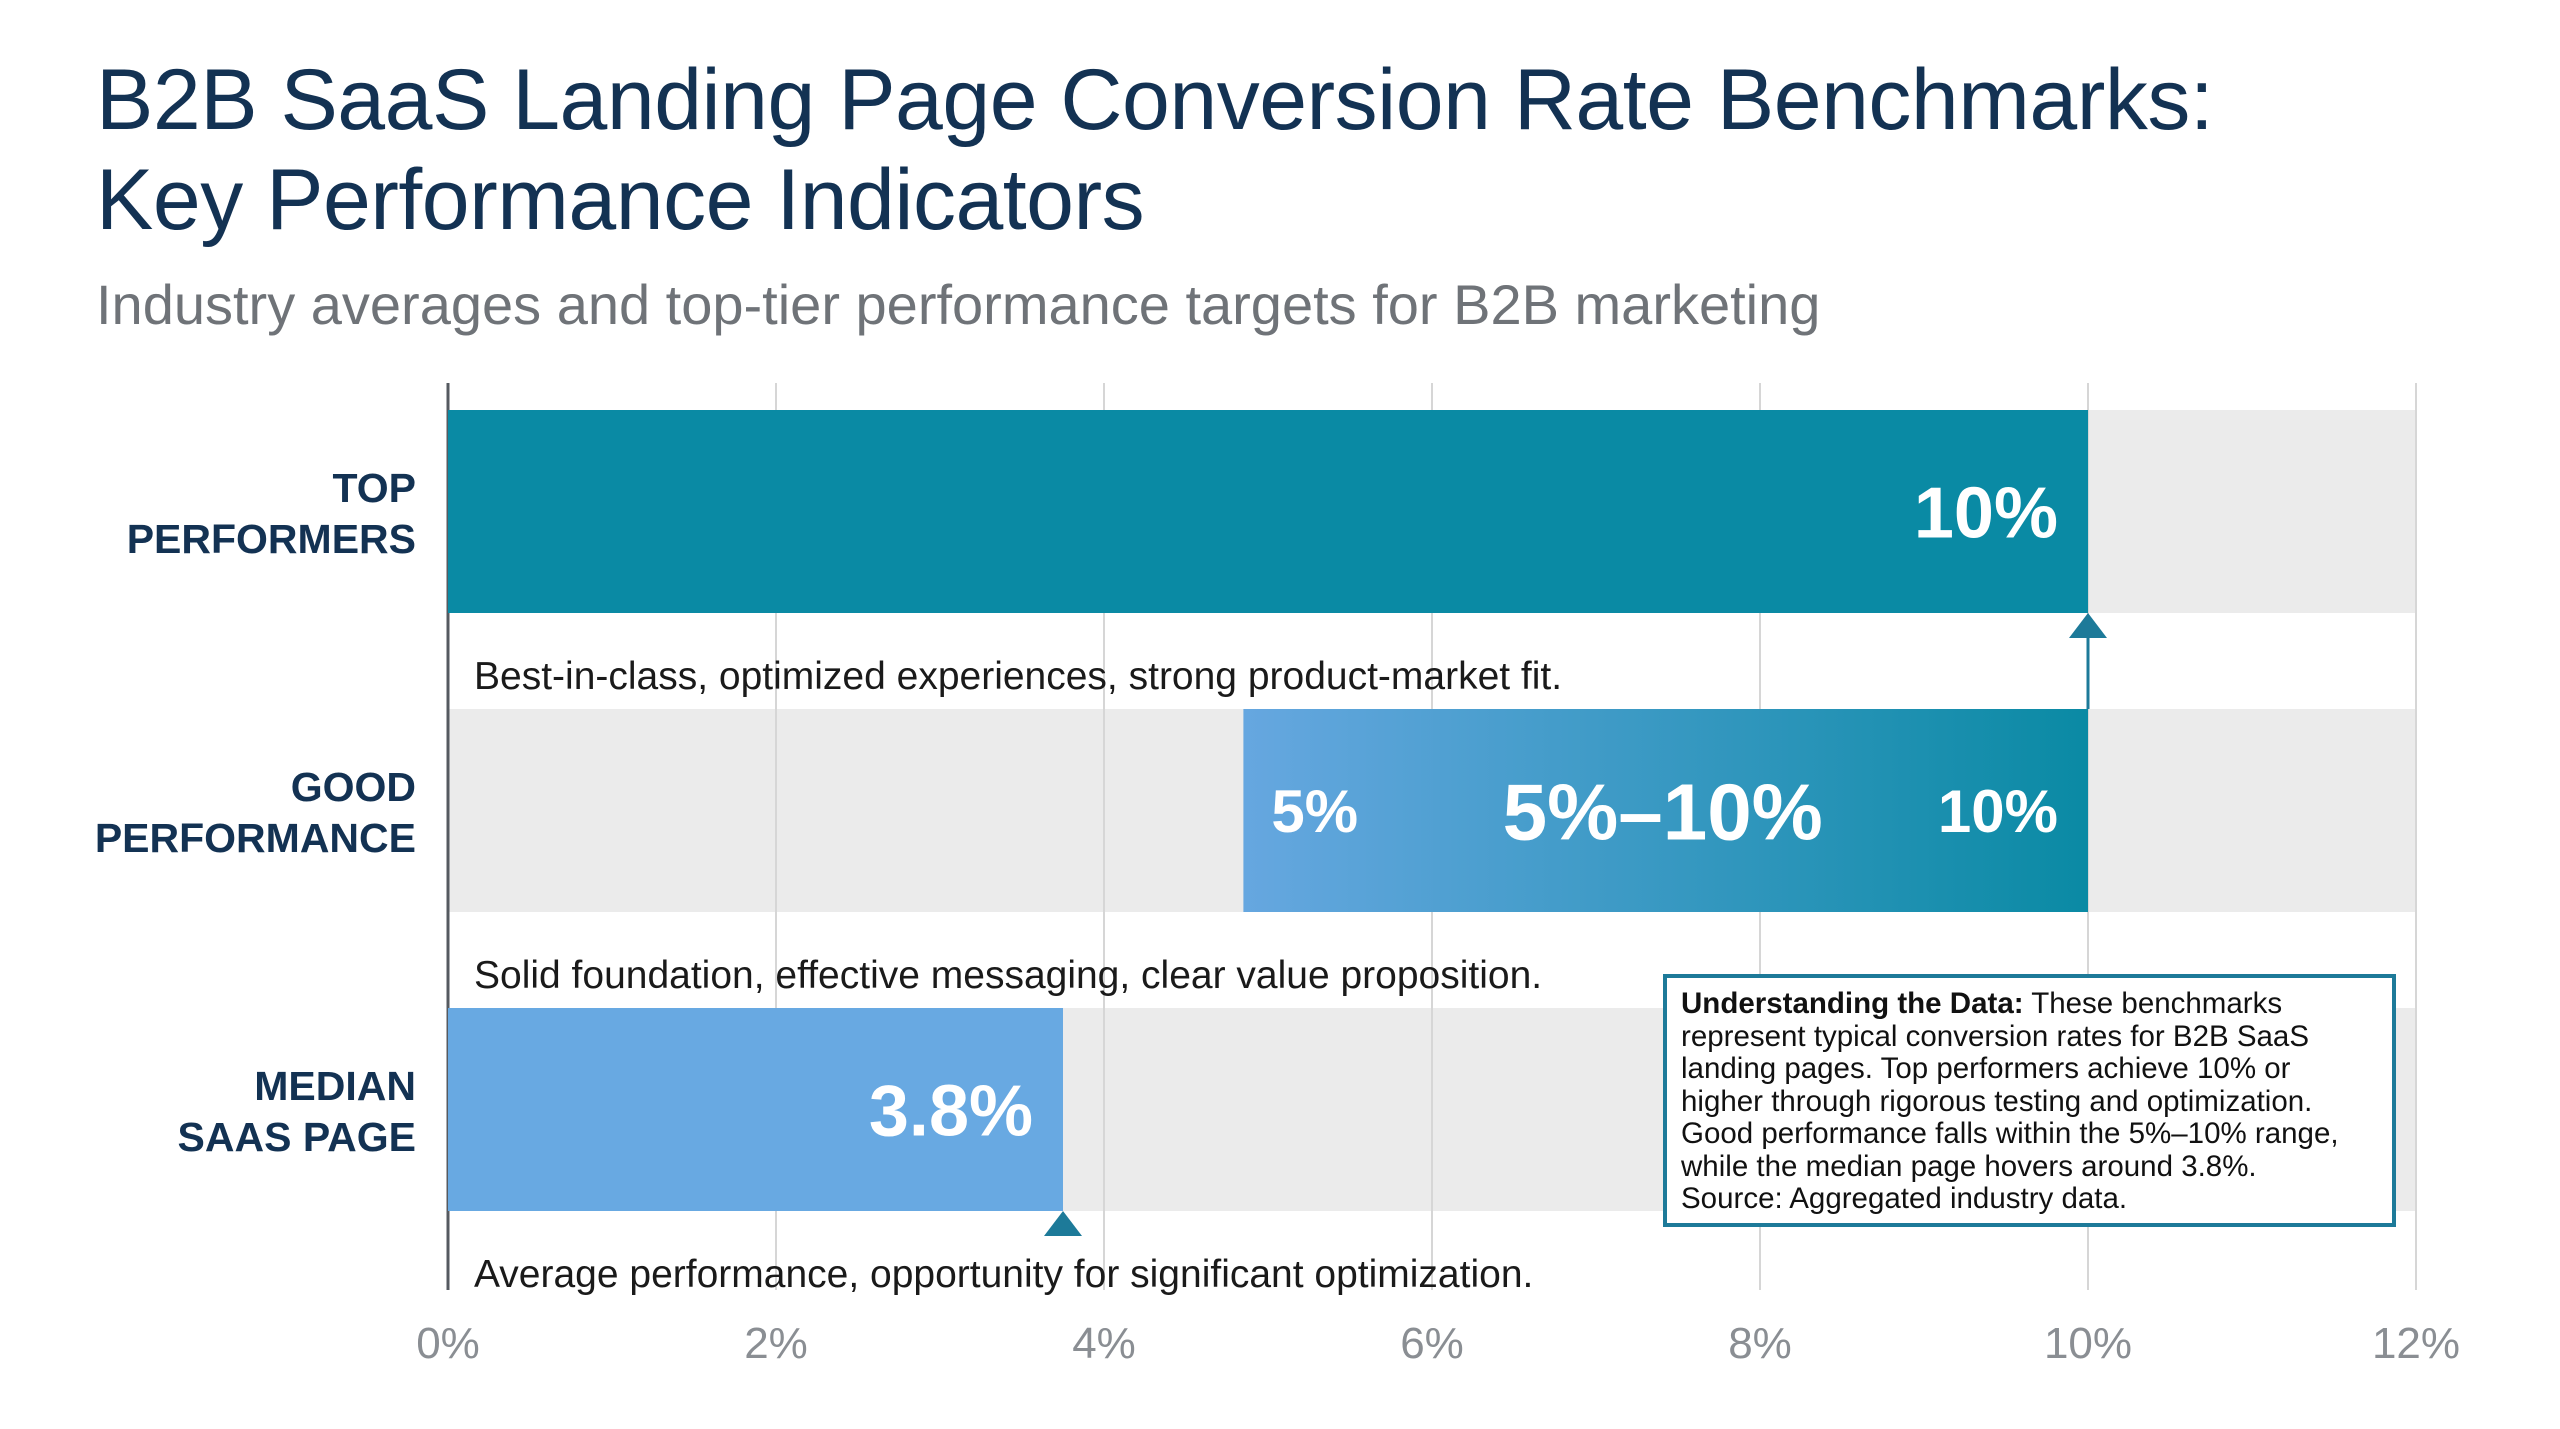 This screenshot has height=1429, width=2560. What do you see at coordinates (1663, 811) in the screenshot?
I see `bar-value-label: 5%–10%` at bounding box center [1663, 811].